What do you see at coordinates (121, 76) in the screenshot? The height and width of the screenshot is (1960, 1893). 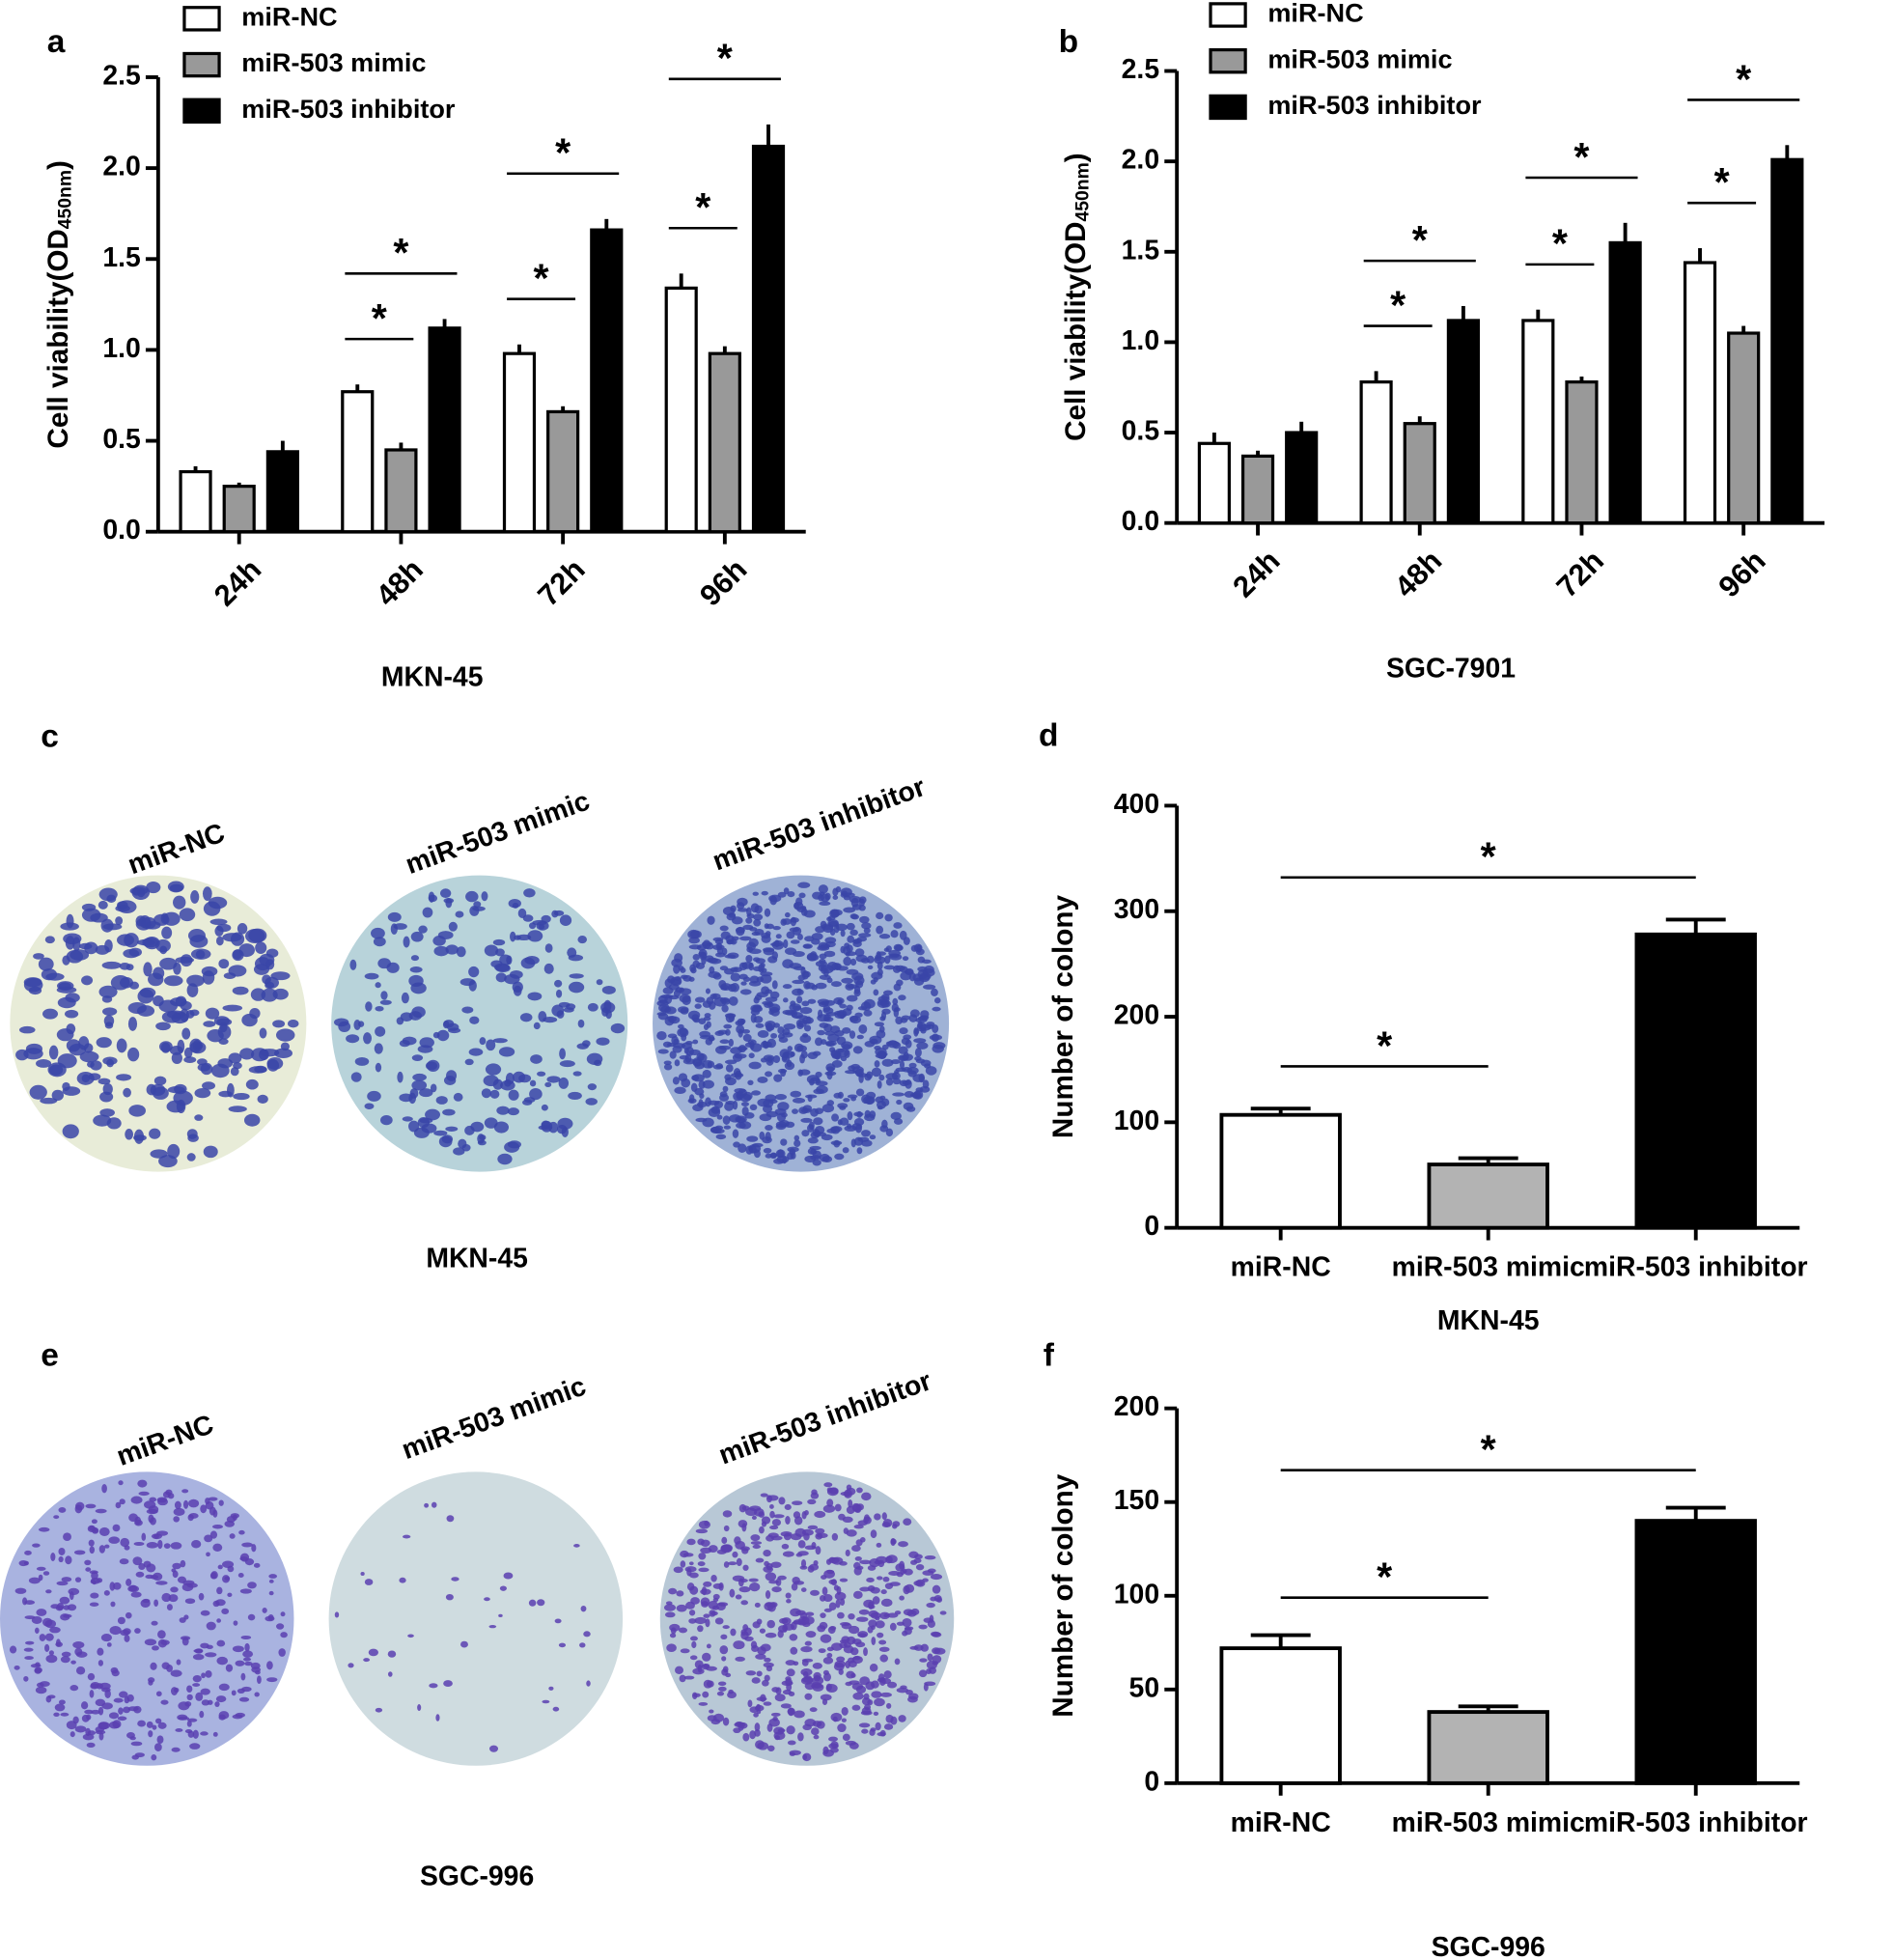 I see `y-tick-label: 2.5` at bounding box center [121, 76].